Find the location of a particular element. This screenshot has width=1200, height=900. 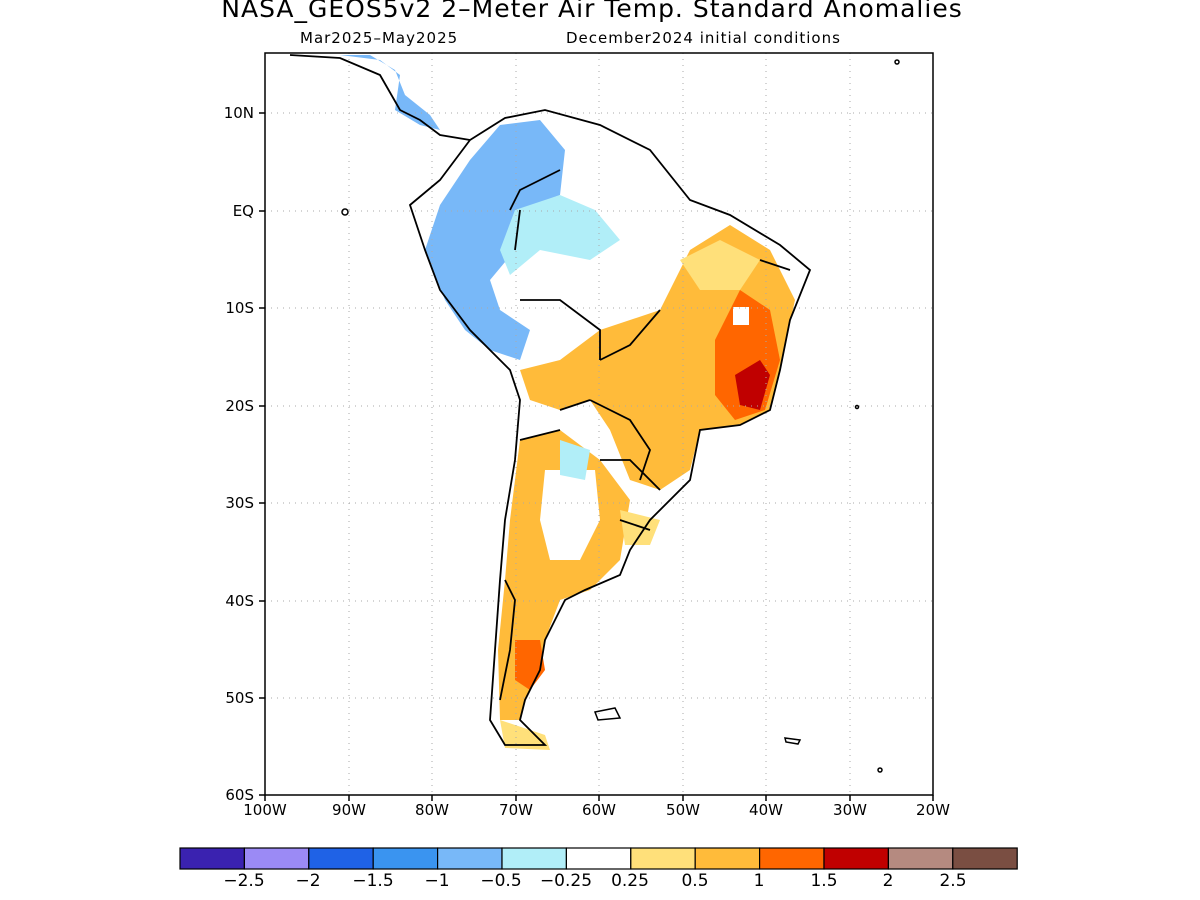

lat-label-40s: 40S is located at coordinates (239, 601).